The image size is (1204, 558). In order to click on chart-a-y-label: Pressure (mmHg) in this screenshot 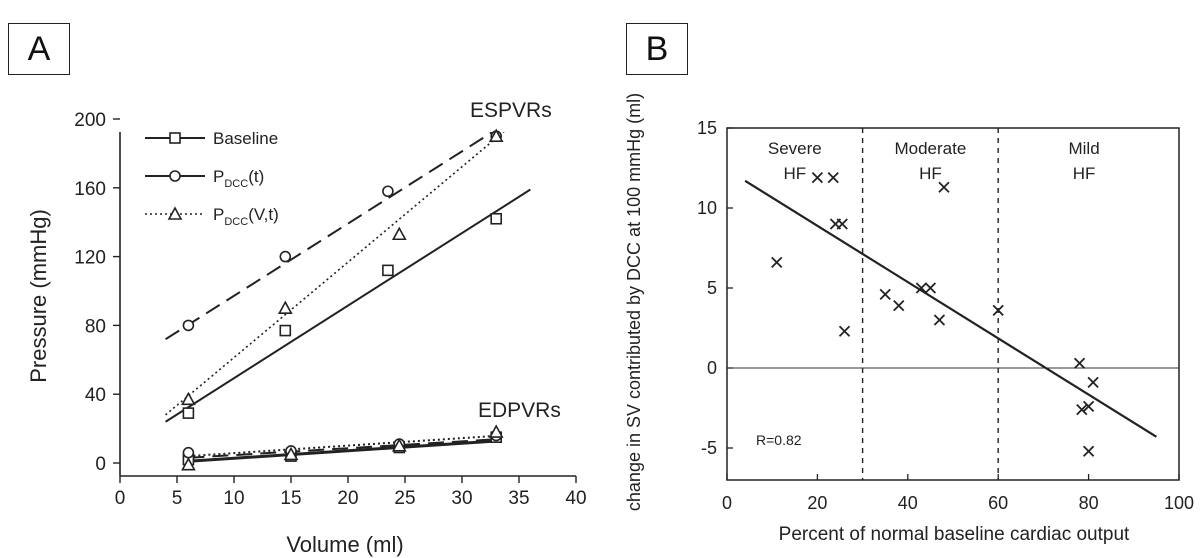, I will do `click(38, 296)`.